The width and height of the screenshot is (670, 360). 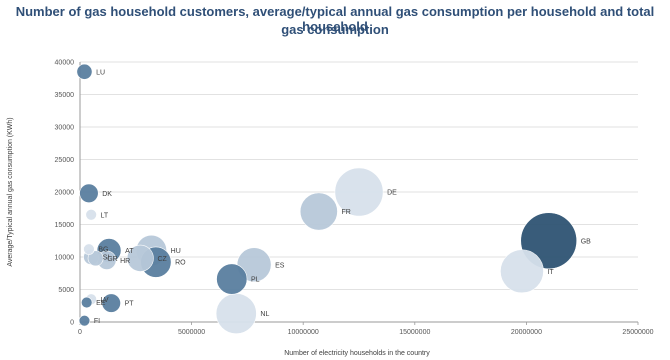 I want to click on y-tick-label: 5000, so click(x=66, y=290).